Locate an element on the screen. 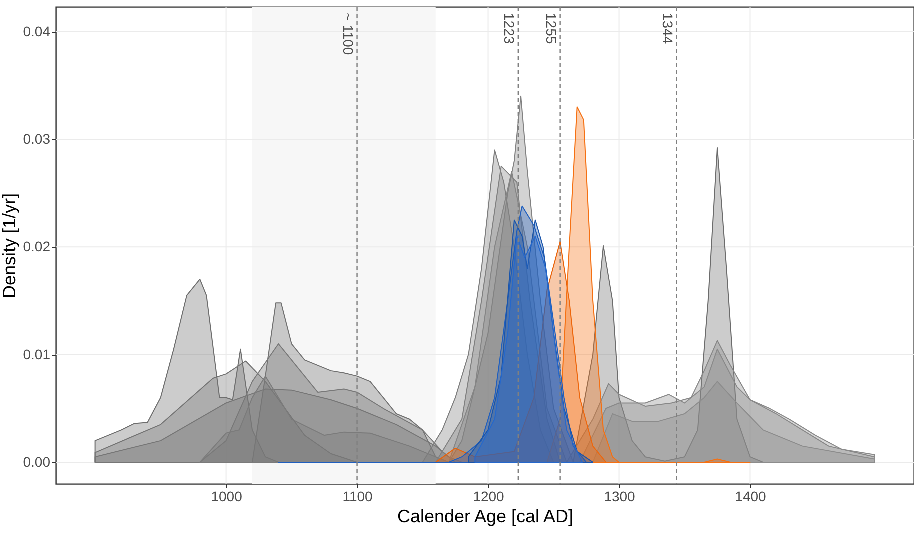 This screenshot has width=914, height=540. y-tick-label: 0.02 is located at coordinates (37, 246).